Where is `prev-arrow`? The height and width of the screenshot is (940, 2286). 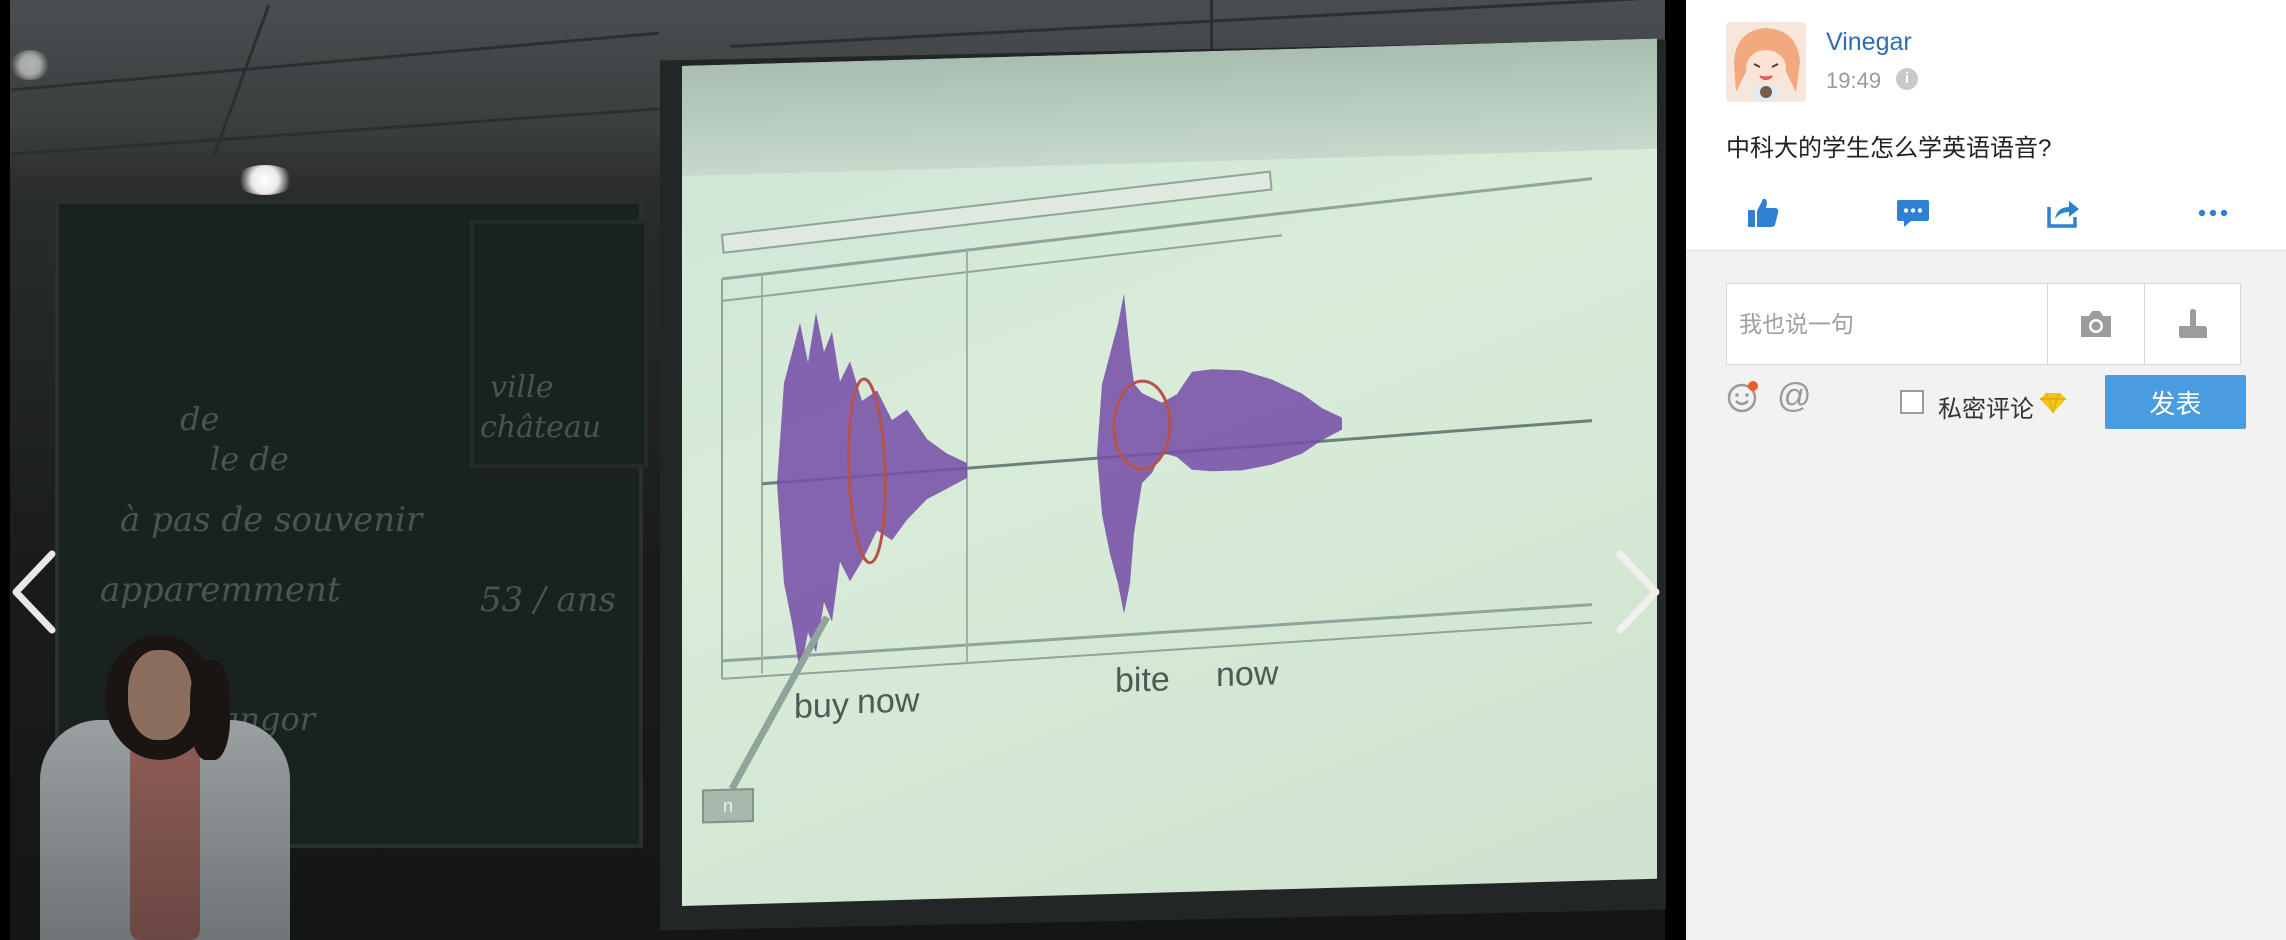
prev-arrow is located at coordinates (36, 592).